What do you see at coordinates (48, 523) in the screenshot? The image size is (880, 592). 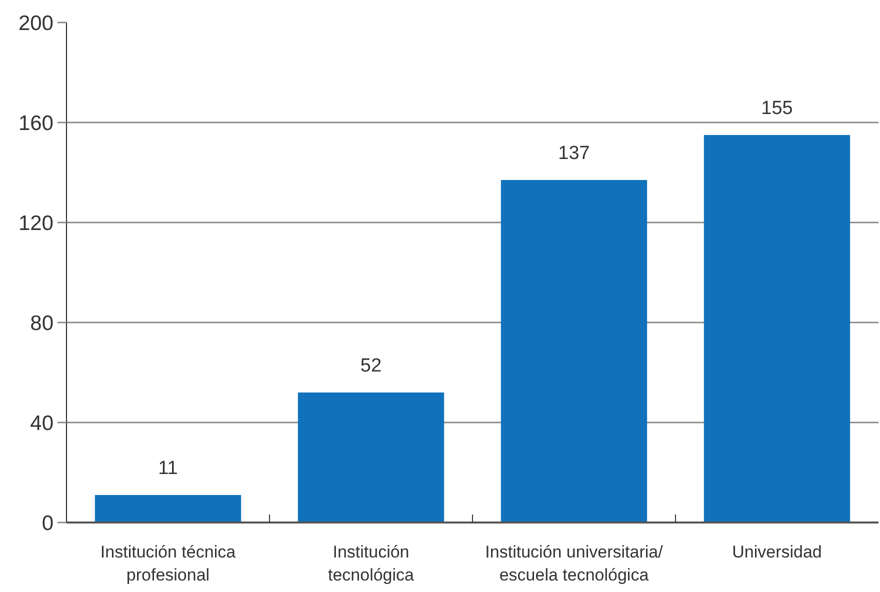 I see `y-tick-label: 0` at bounding box center [48, 523].